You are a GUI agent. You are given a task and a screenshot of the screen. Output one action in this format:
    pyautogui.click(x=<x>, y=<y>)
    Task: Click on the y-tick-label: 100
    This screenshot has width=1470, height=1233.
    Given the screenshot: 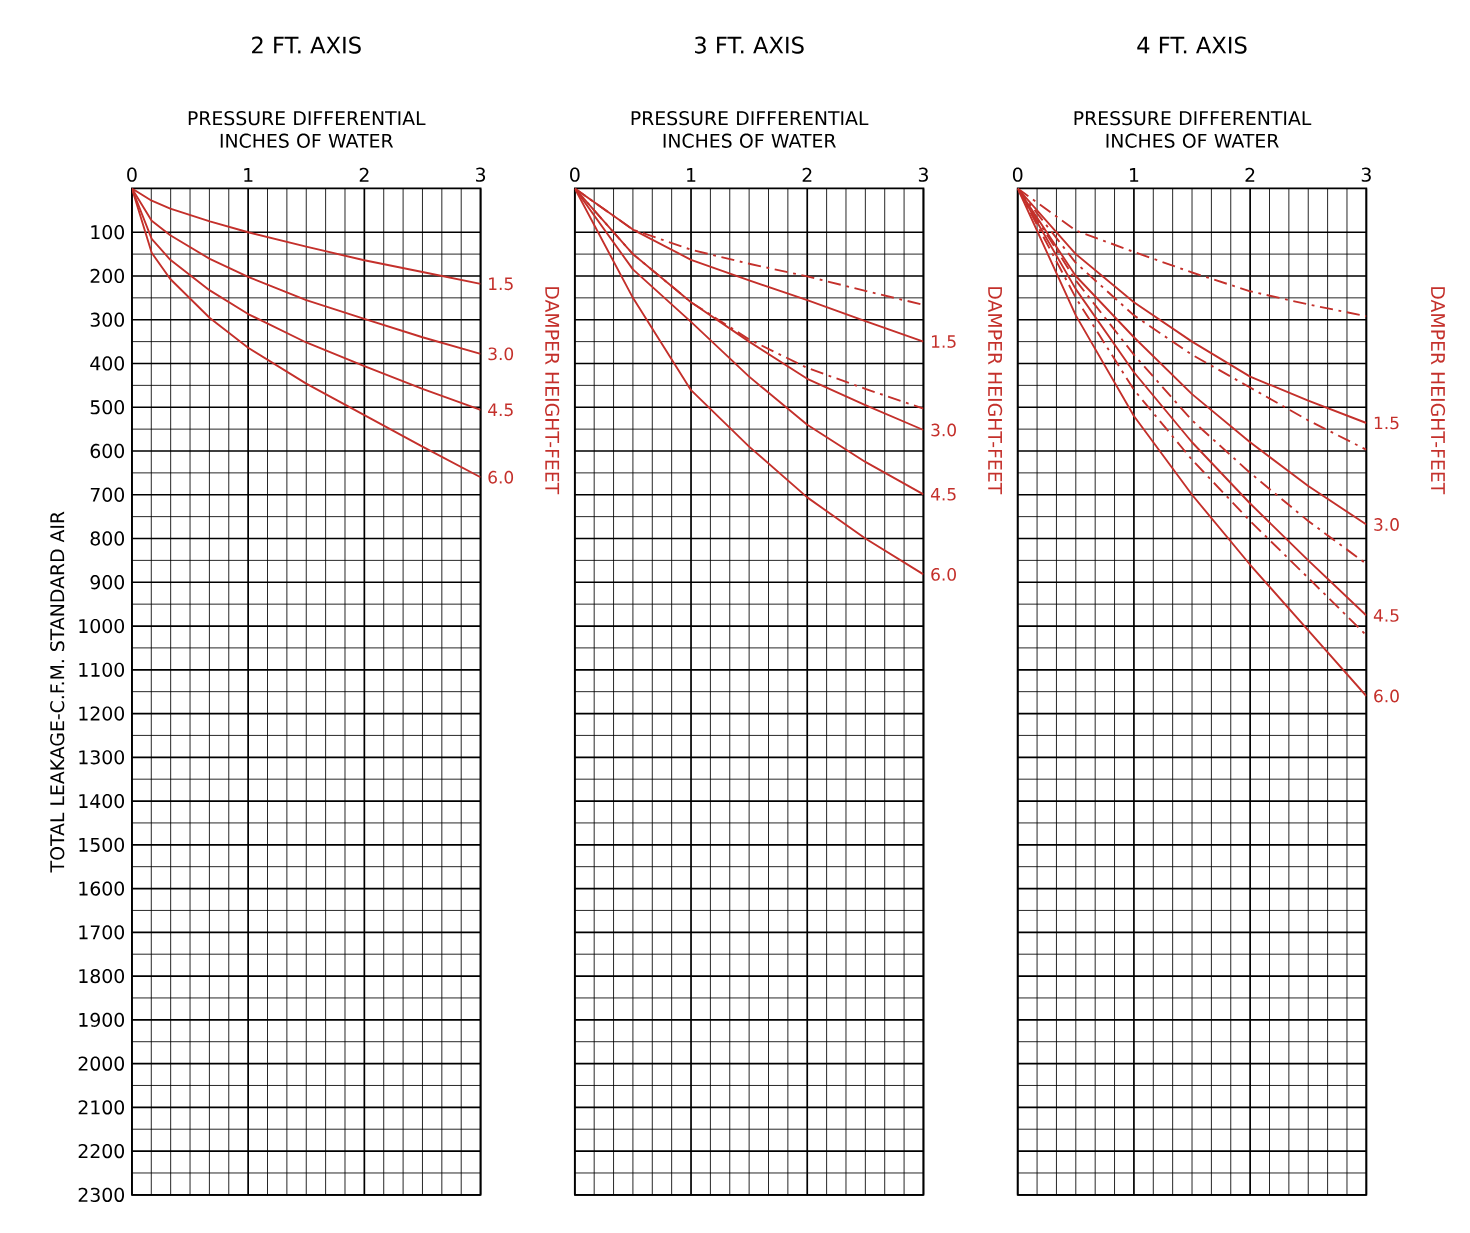 What is the action you would take?
    pyautogui.click(x=108, y=232)
    